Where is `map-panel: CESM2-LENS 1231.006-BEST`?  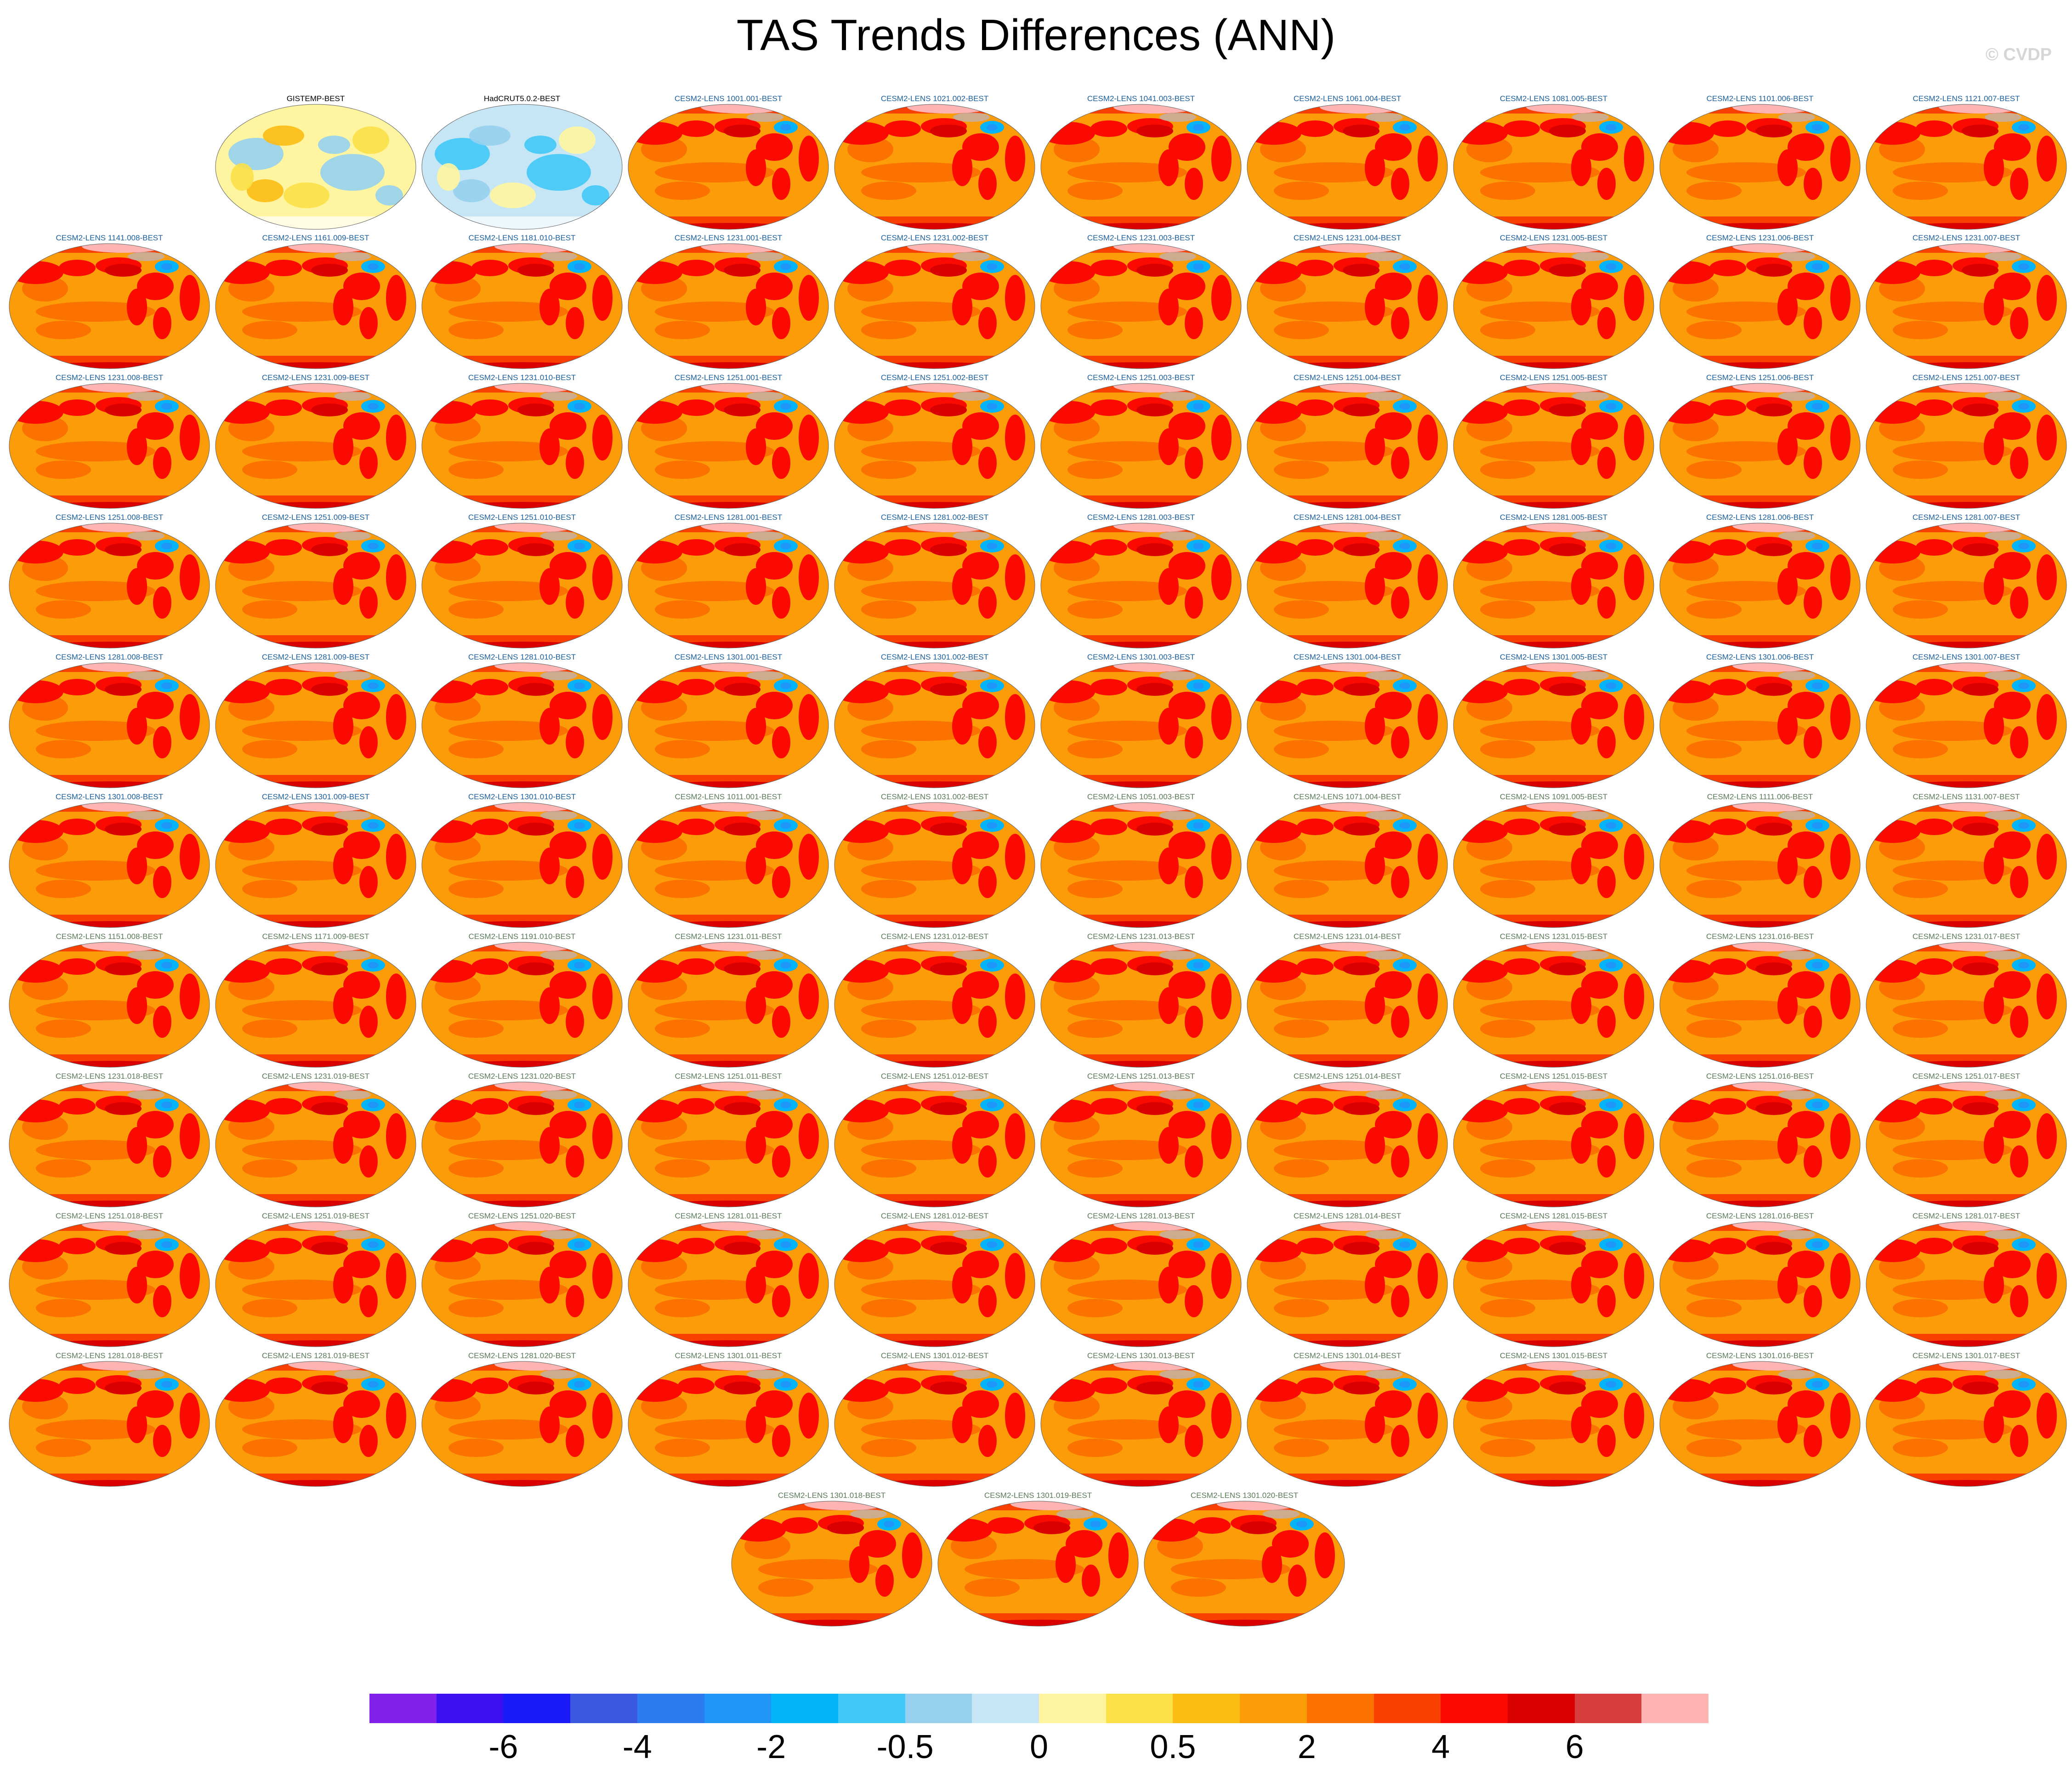
map-panel: CESM2-LENS 1231.006-BEST is located at coordinates (1760, 301).